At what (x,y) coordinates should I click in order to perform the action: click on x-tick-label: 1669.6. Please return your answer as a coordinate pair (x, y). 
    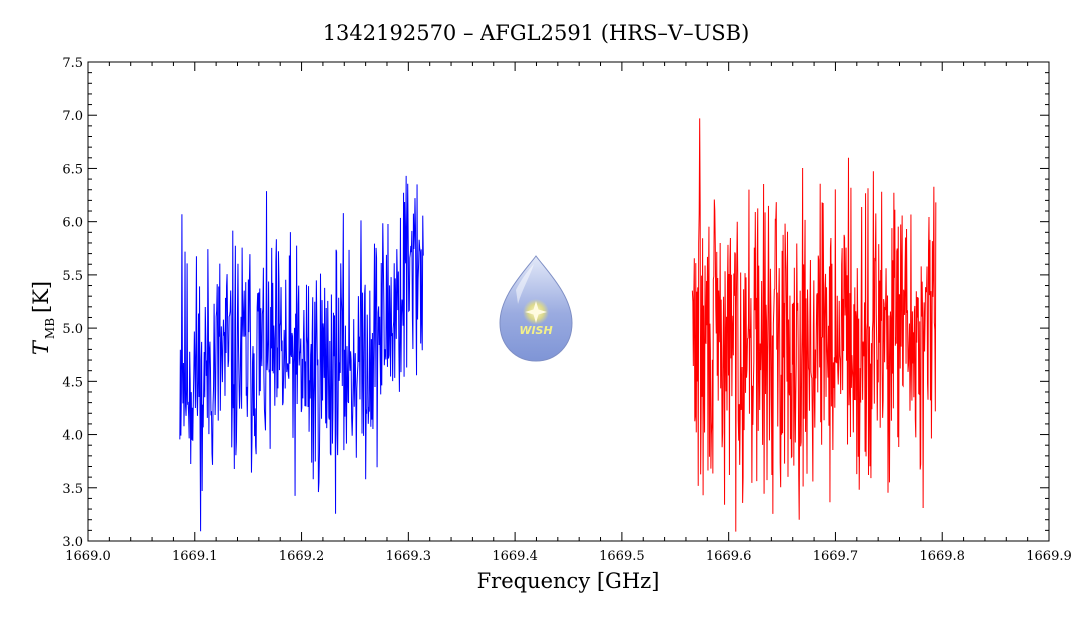
    Looking at the image, I should click on (729, 556).